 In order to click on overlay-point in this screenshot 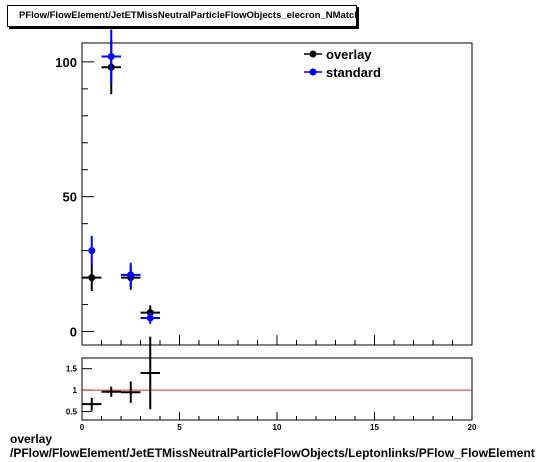, I will do `click(92, 278)`.